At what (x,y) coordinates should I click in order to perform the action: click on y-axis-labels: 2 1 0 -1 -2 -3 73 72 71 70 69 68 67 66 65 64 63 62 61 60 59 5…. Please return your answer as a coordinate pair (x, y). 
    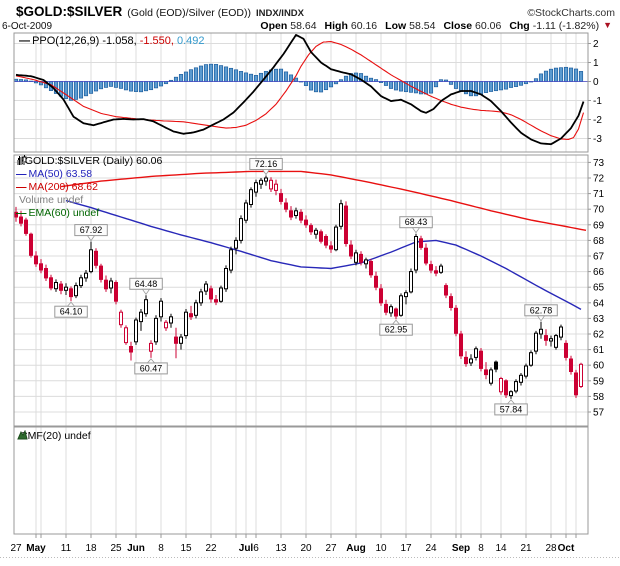
    Looking at the image, I should click on (596, 229).